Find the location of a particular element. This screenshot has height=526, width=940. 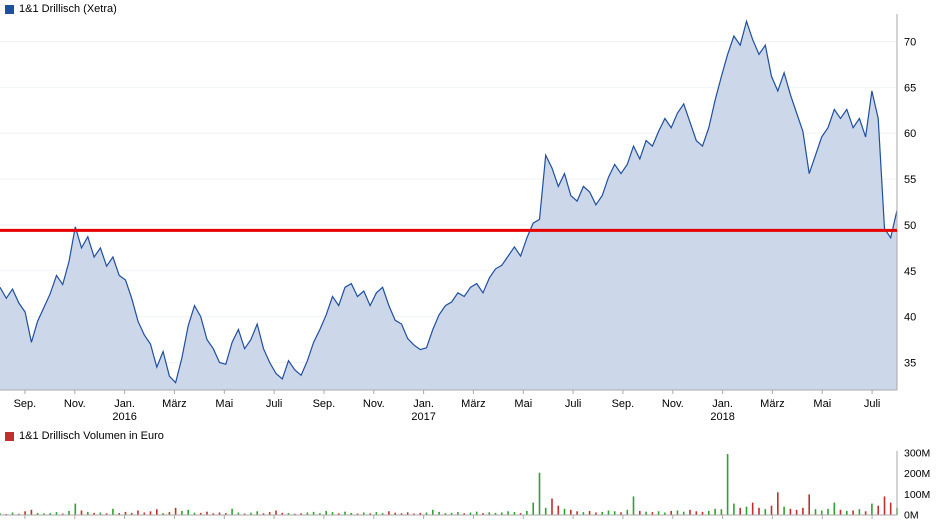

volume-y-axis-label: 200M is located at coordinates (917, 474).